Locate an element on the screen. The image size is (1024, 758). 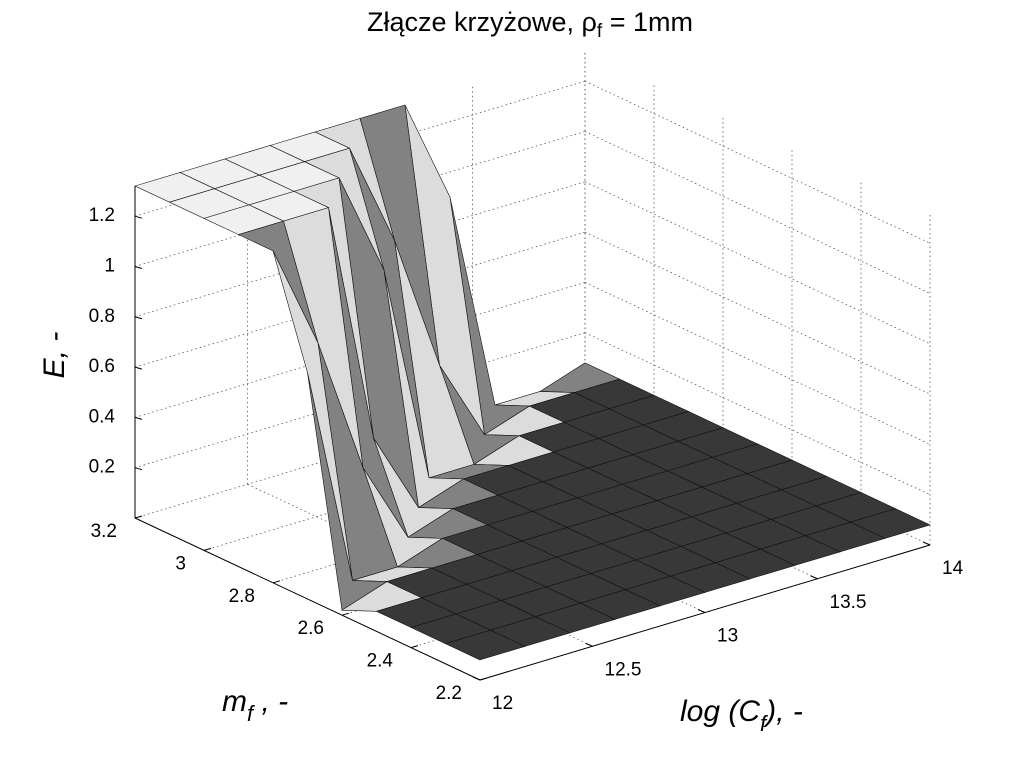
y-tick-label: 2.4 is located at coordinates (380, 661).